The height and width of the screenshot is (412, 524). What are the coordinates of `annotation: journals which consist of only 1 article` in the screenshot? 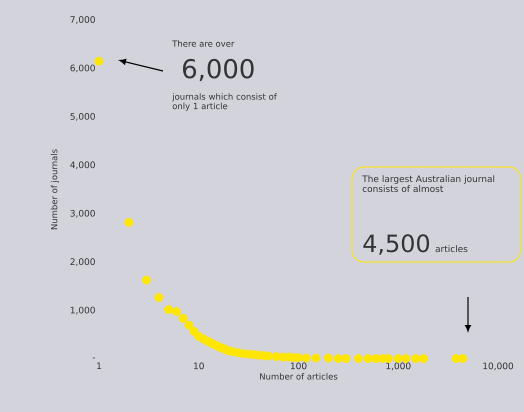 It's located at (224, 102).